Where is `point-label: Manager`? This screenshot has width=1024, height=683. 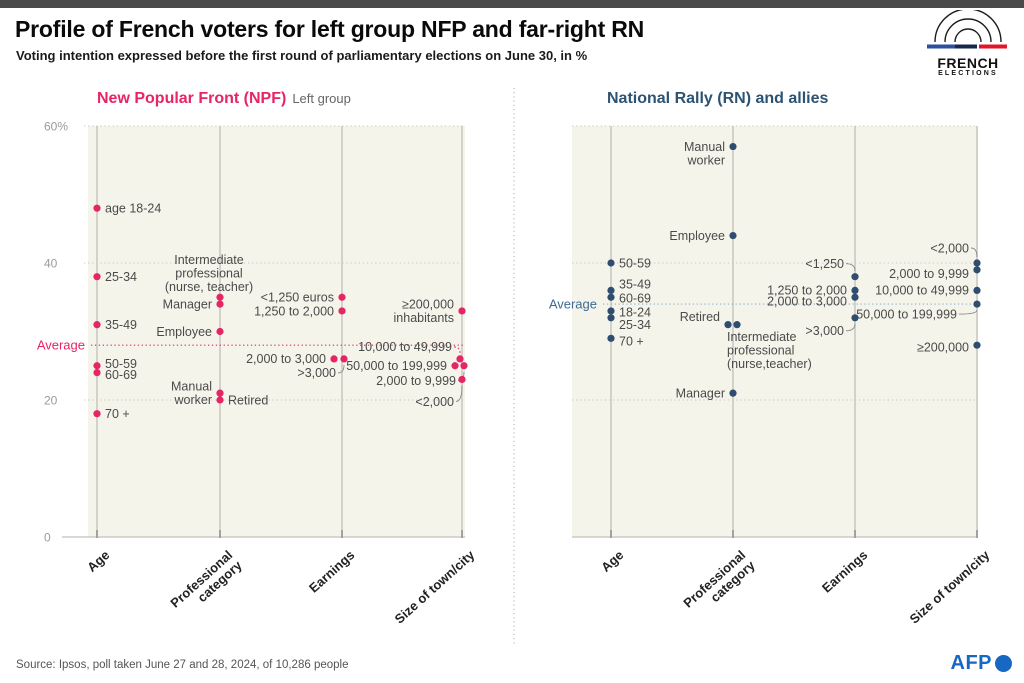
point-label: Manager is located at coordinates (700, 393).